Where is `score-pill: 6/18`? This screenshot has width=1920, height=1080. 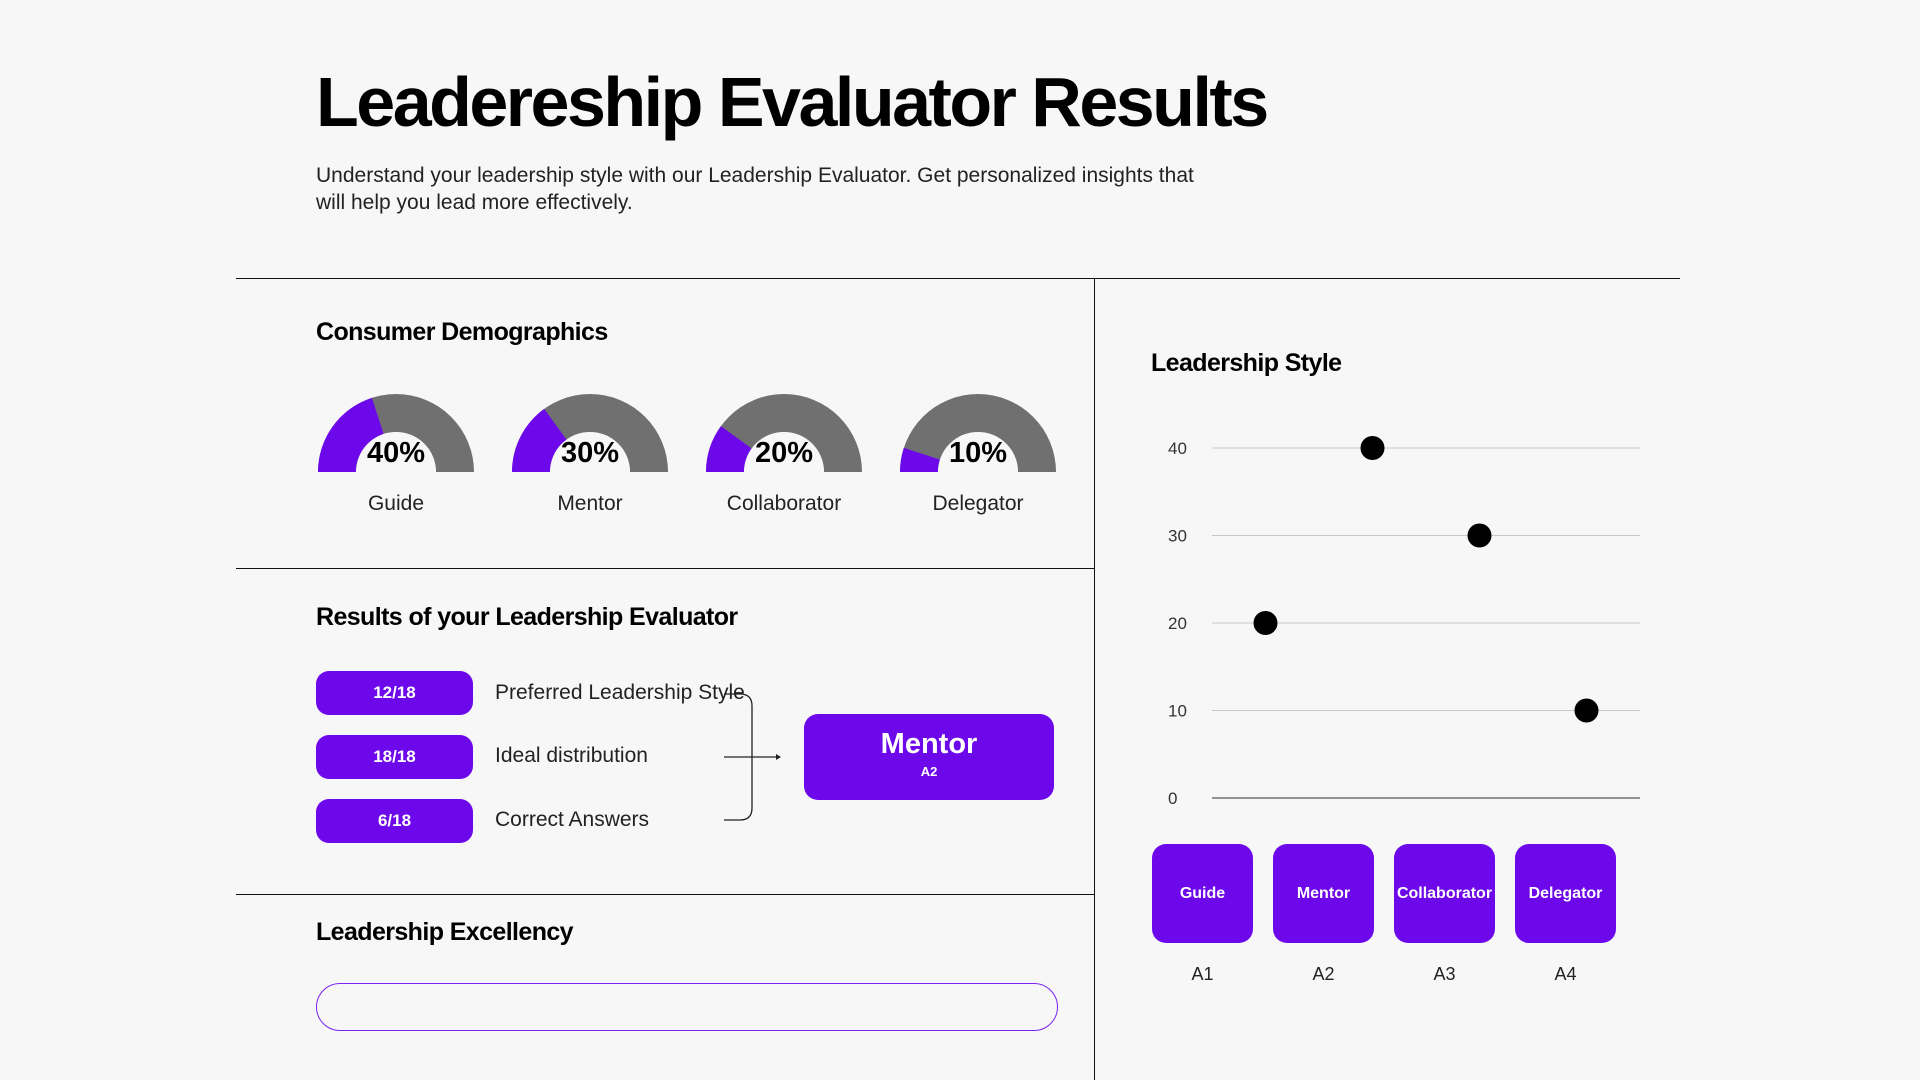
score-pill: 6/18 is located at coordinates (394, 821).